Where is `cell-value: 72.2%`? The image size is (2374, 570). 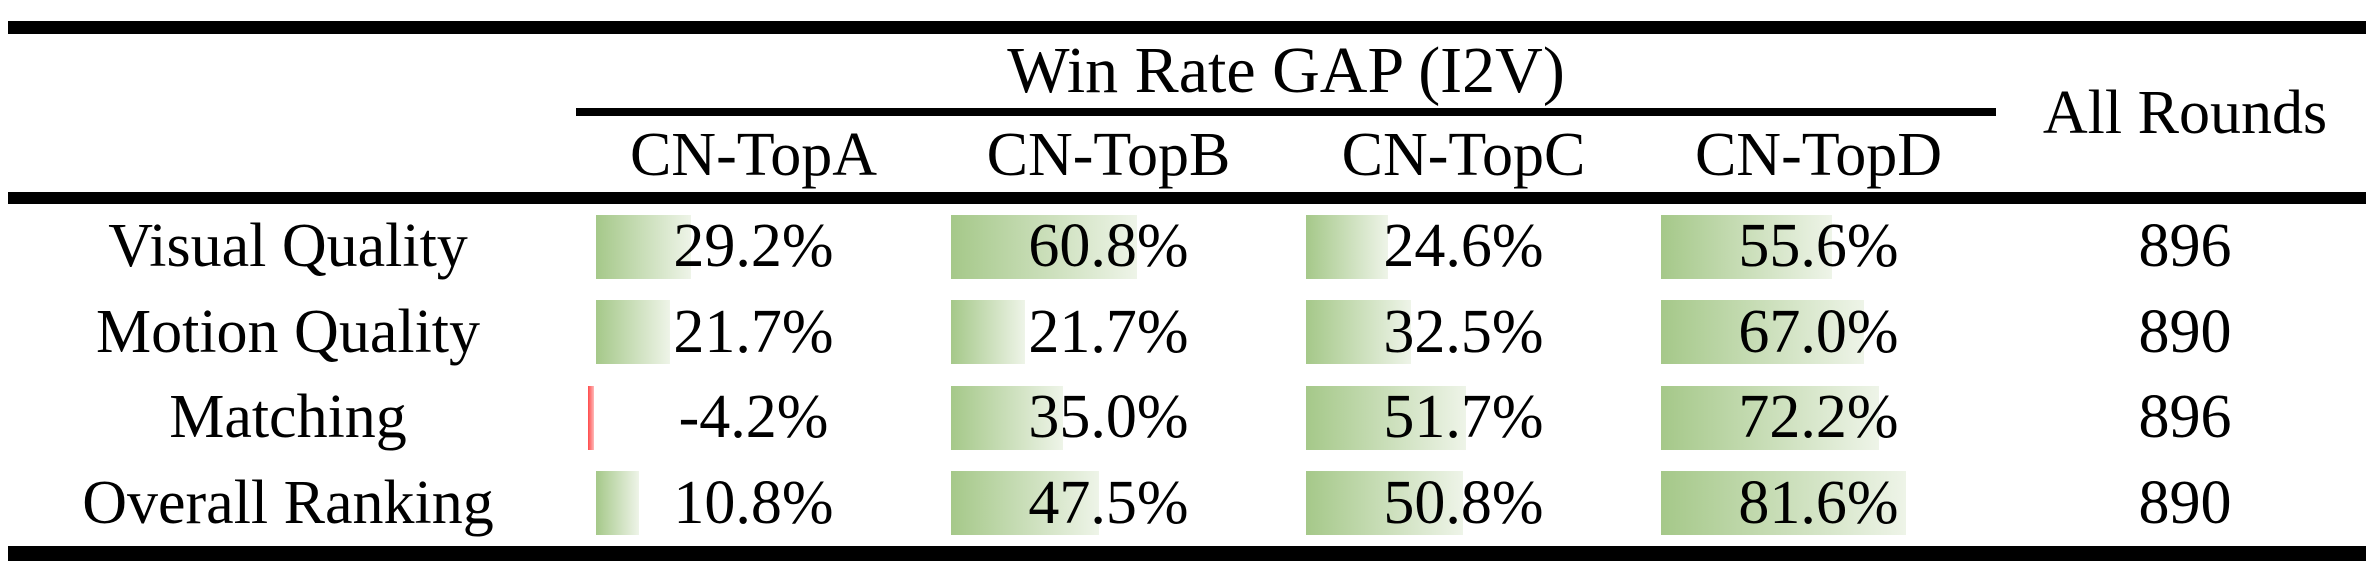 cell-value: 72.2% is located at coordinates (1818, 417).